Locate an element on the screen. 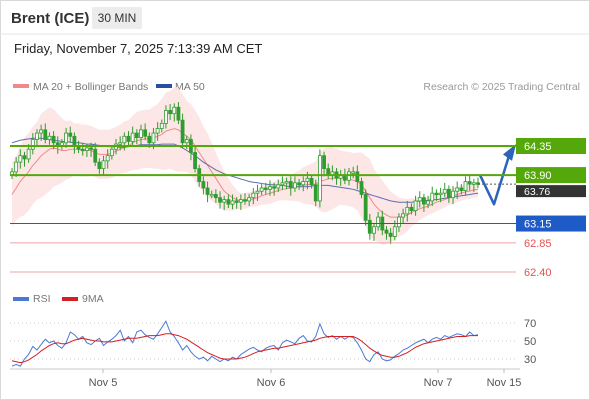  rsi-line is located at coordinates (245, 343).